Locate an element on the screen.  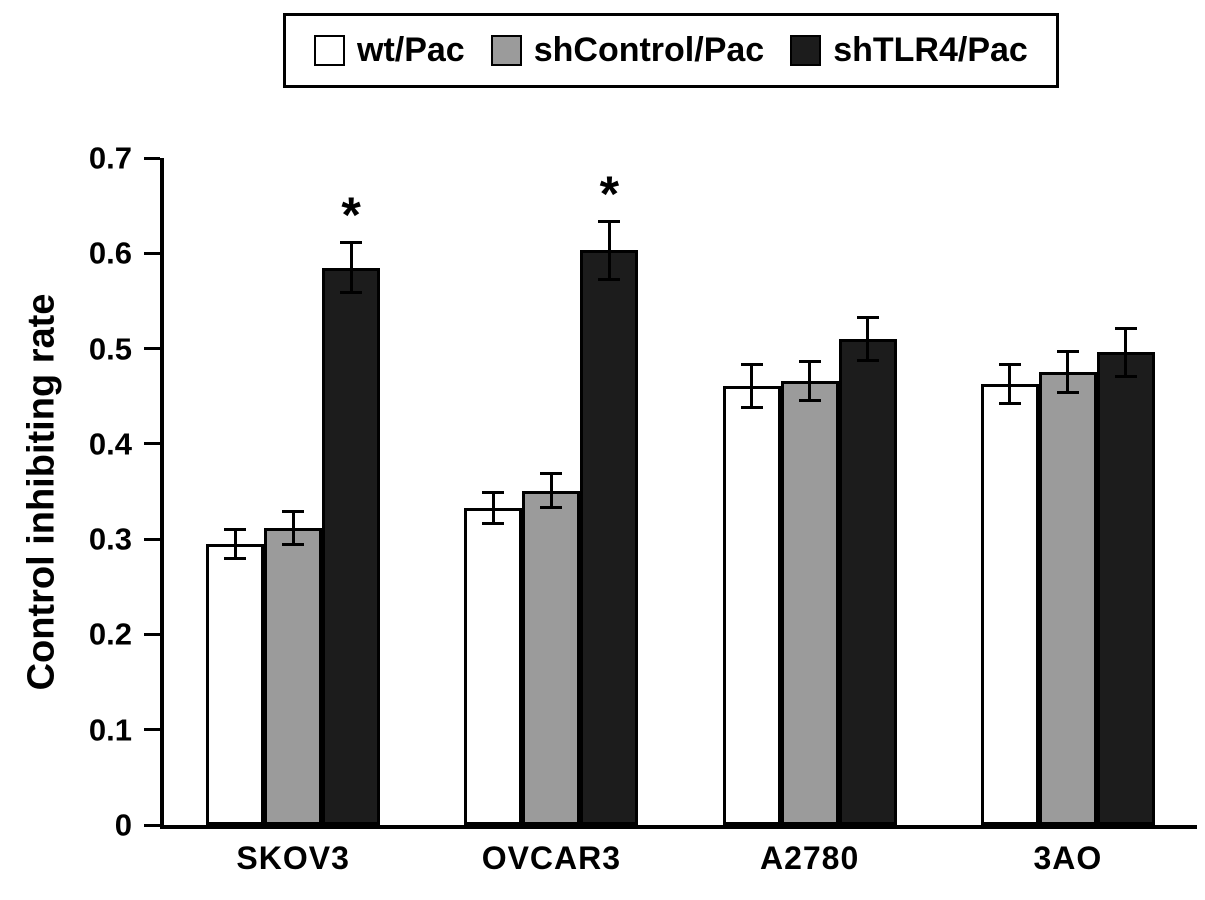
category-label-skov3: SKOV3 is located at coordinates (293, 858).